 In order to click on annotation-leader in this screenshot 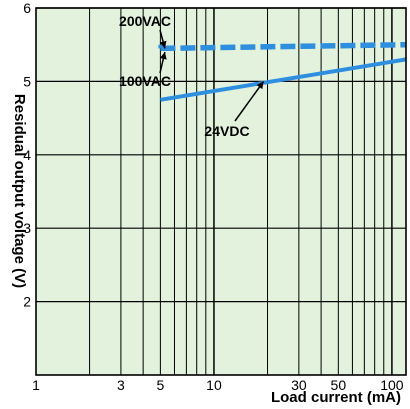, I will do `click(249, 101)`.